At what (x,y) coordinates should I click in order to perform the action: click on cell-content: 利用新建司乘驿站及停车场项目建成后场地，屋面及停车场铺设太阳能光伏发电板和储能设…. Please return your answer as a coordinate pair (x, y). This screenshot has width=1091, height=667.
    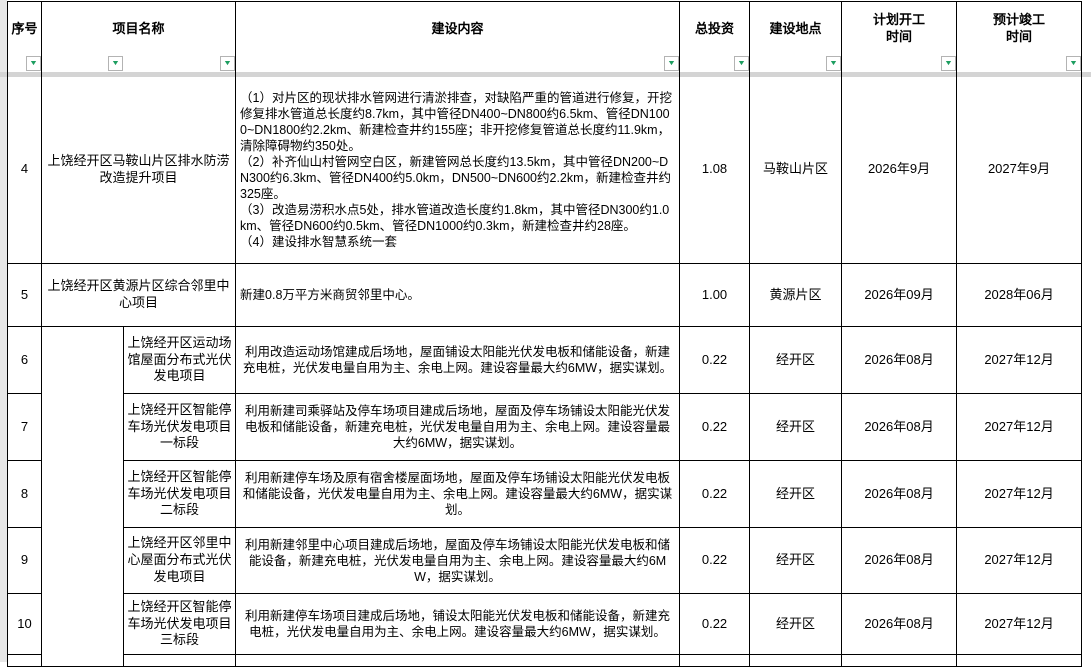
    Looking at the image, I should click on (458, 427).